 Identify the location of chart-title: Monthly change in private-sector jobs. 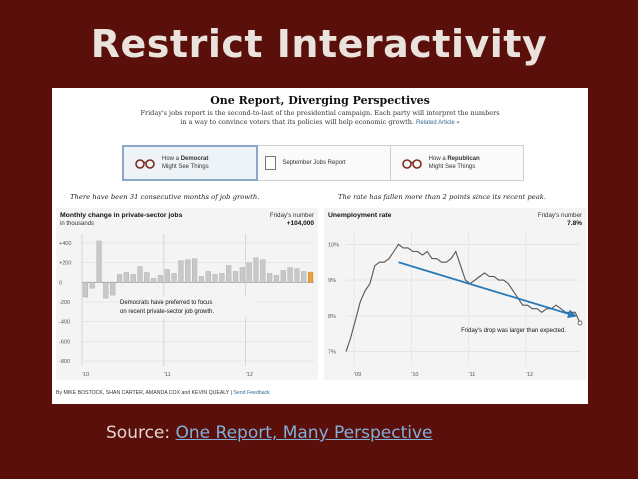
(121, 215).